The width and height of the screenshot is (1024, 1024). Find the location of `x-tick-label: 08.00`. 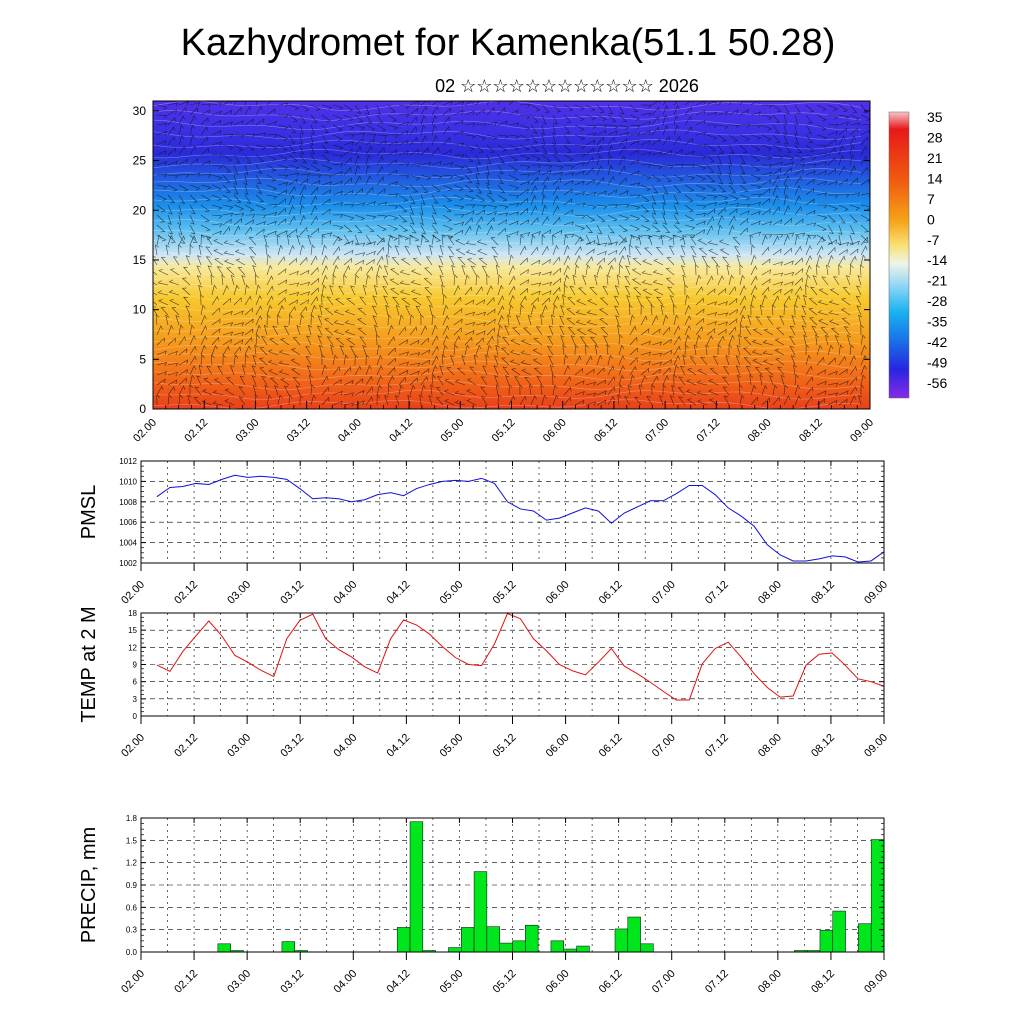

x-tick-label: 08.00 is located at coordinates (770, 982).